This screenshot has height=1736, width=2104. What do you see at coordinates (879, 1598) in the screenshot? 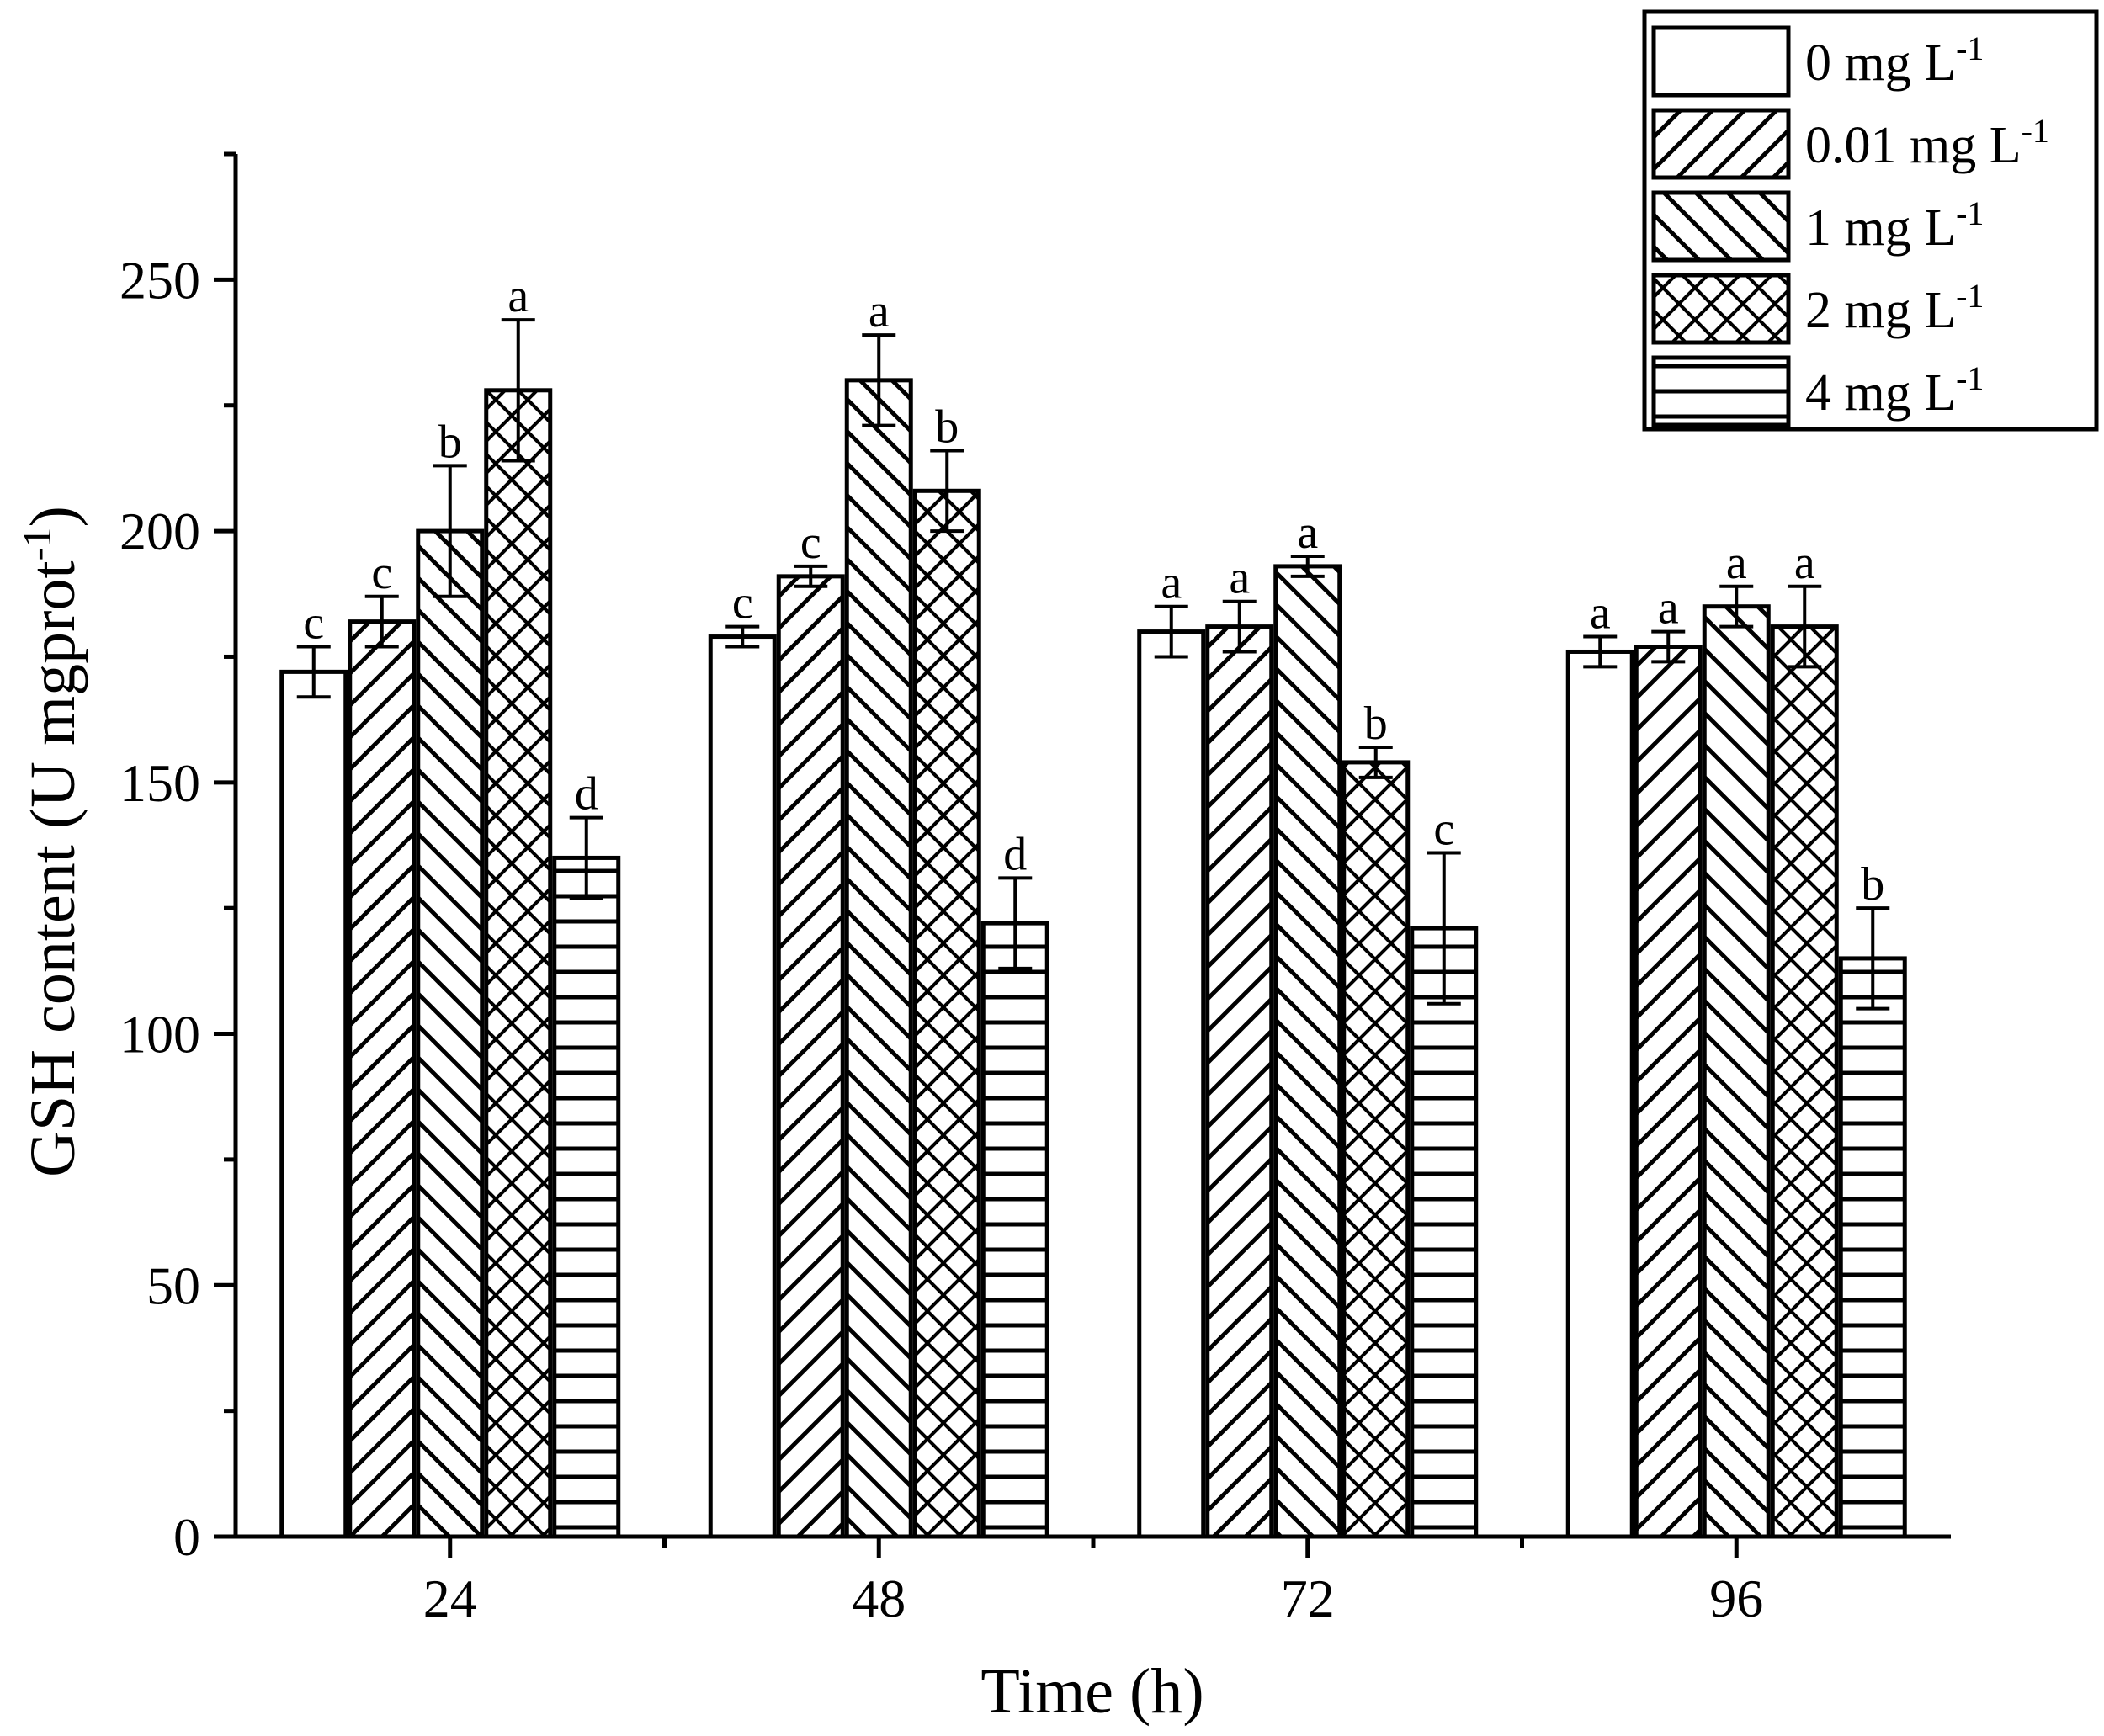
I see `x-tick-label: 48` at bounding box center [879, 1598].